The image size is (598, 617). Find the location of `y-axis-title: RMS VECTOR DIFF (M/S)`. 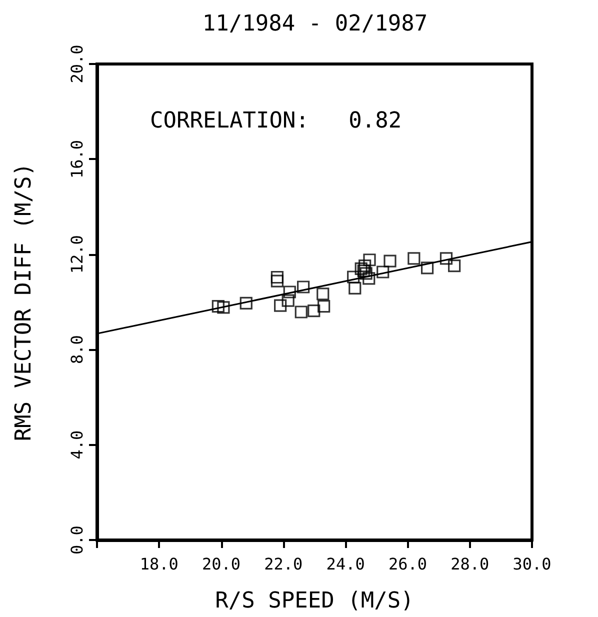

y-axis-title: RMS VECTOR DIFF (M/S) is located at coordinates (24, 302).